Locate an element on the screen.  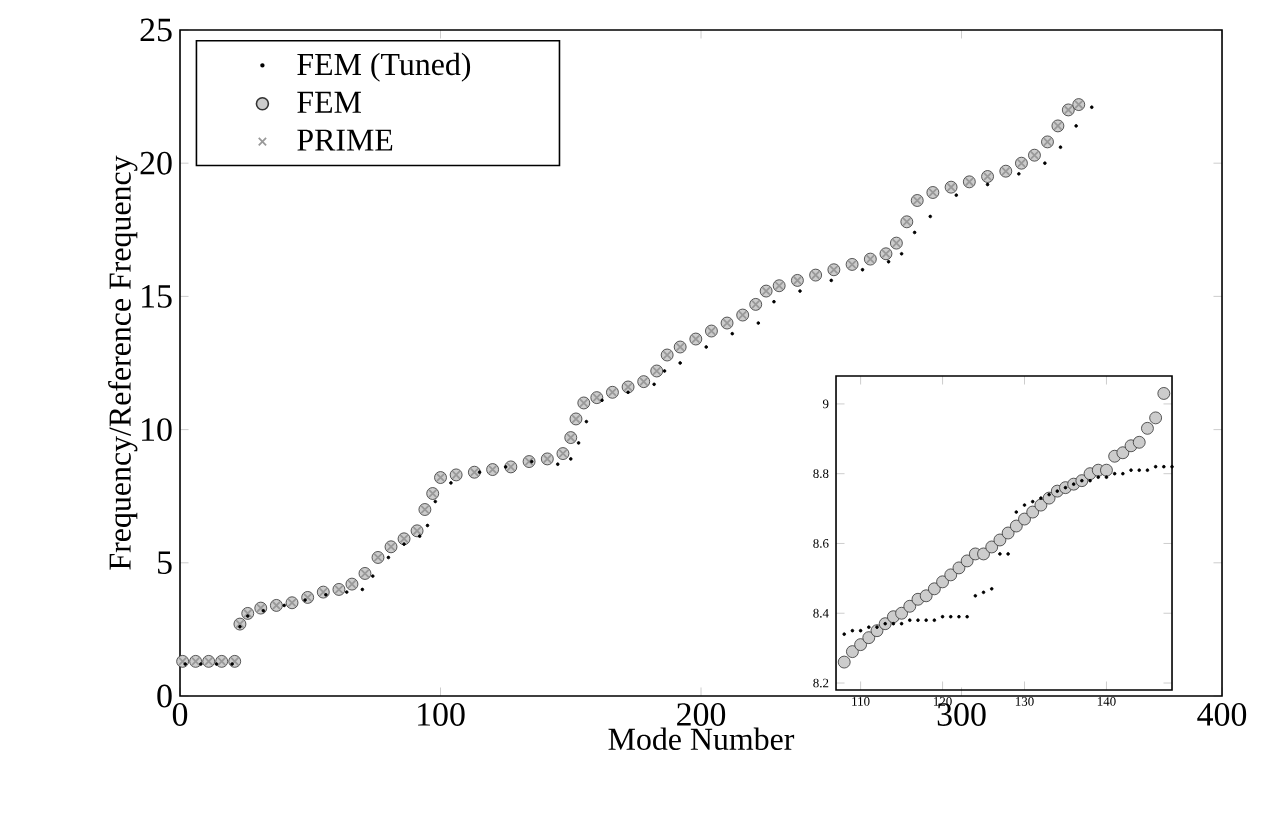
x-tick-label: 100 is located at coordinates (441, 714).